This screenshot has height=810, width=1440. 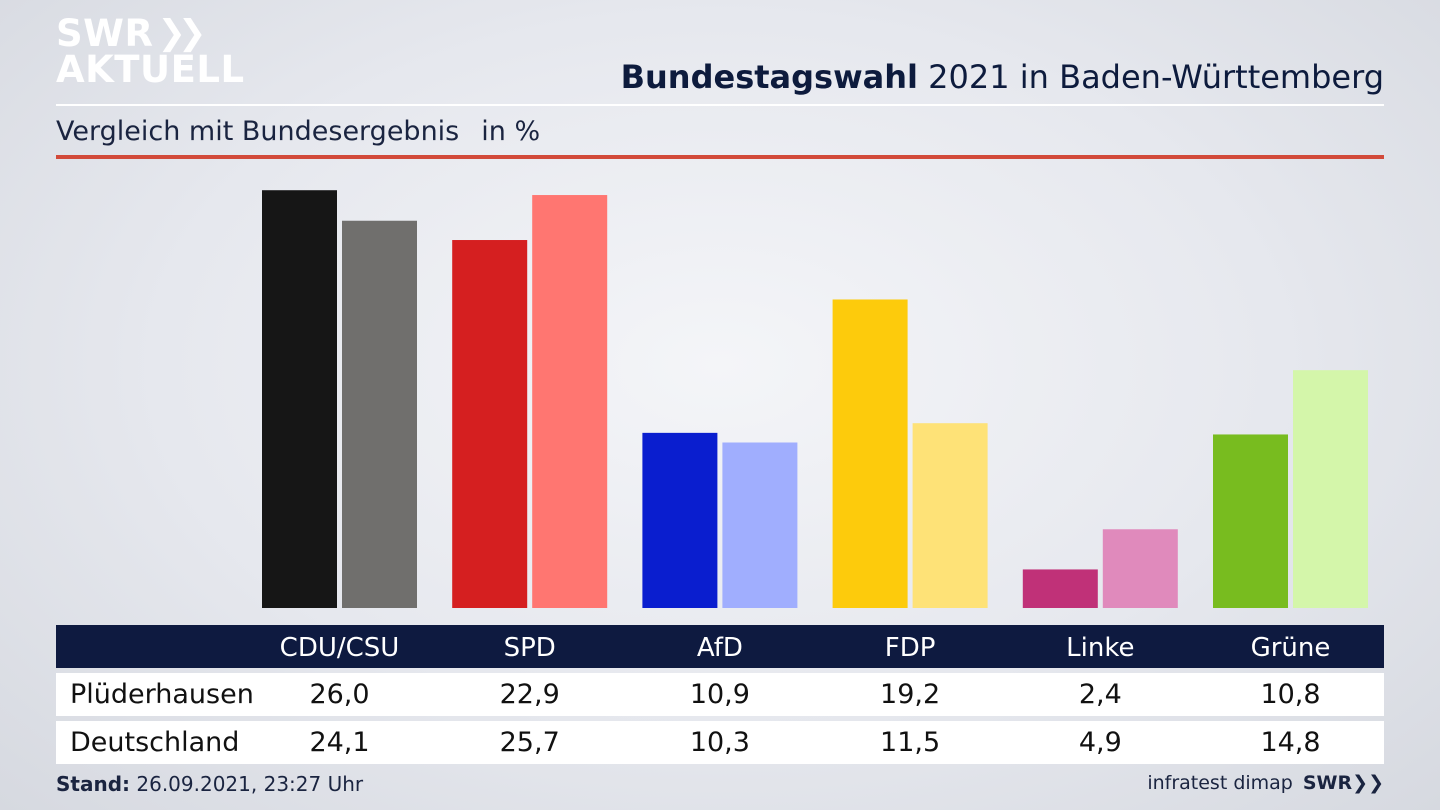 I want to click on chart-subtitle: Vergleich mit Bundesergebnis in %, so click(x=298, y=131).